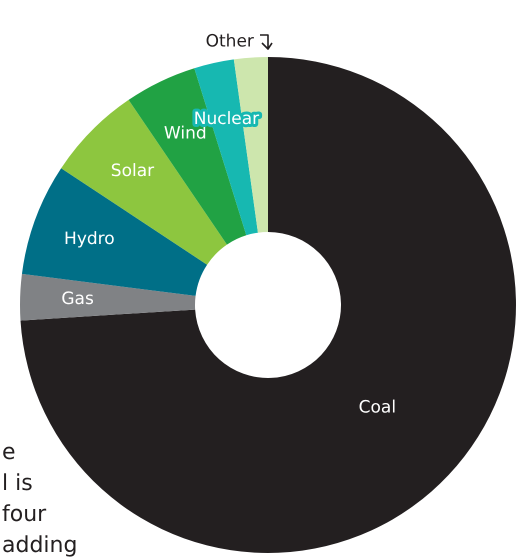  I want to click on slice-label: Hydro, so click(89, 238).